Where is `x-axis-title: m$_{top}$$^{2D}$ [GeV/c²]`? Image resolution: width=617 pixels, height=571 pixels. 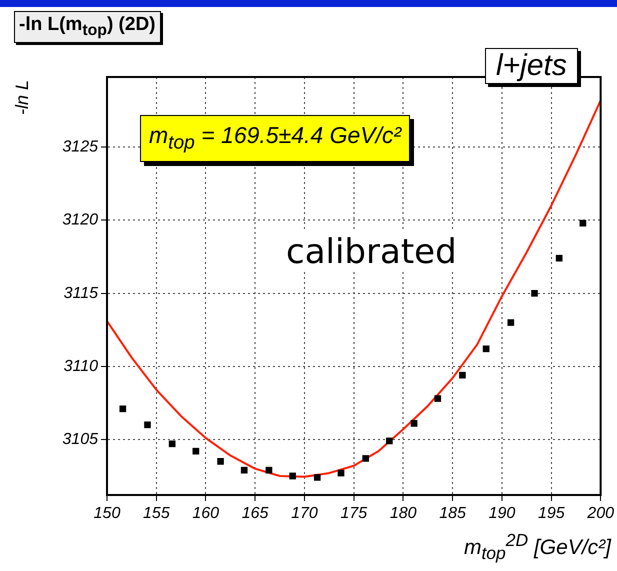
x-axis-title: m$_{top}$$^{2D}$ [GeV/c²] is located at coordinates (537, 547).